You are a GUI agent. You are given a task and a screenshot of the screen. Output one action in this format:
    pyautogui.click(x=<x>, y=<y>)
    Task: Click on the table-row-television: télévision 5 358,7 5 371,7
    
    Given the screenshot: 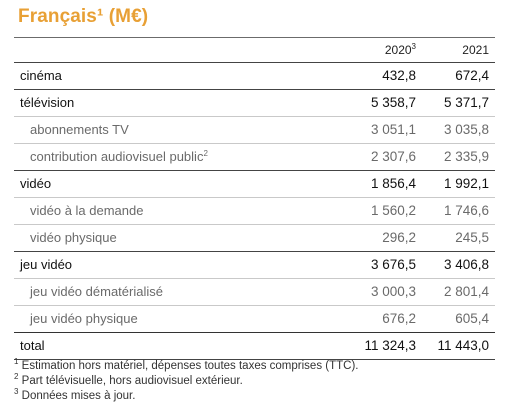 What is the action you would take?
    pyautogui.click(x=254, y=103)
    